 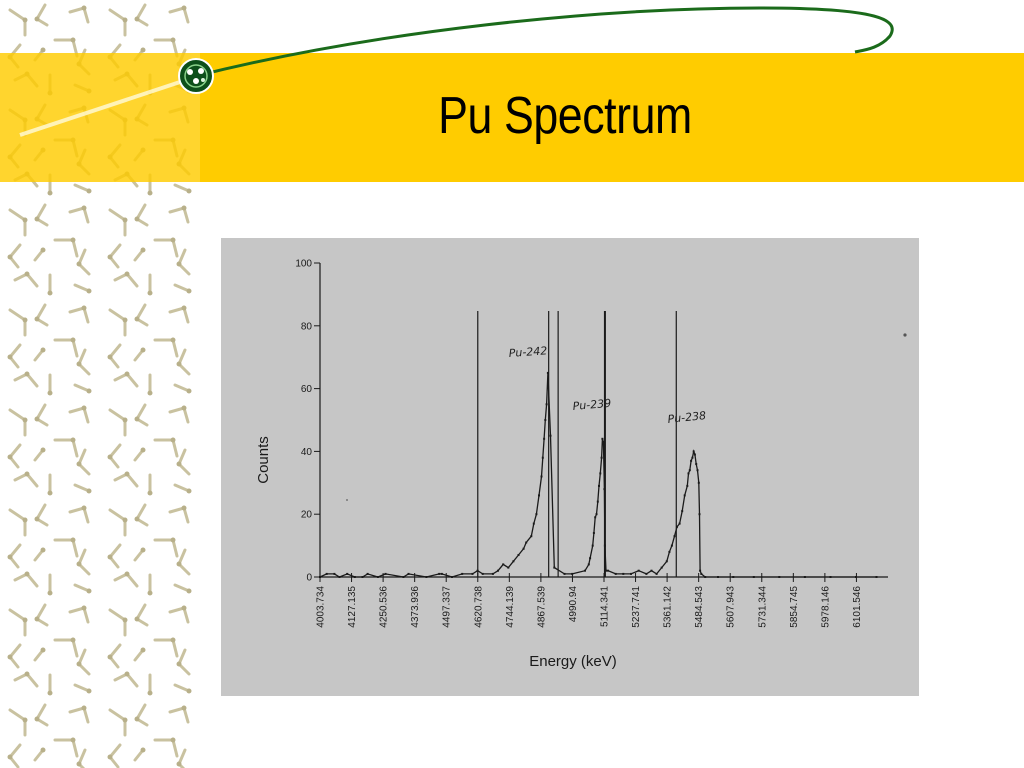 I want to click on y-tick-label: 60, so click(x=307, y=389).